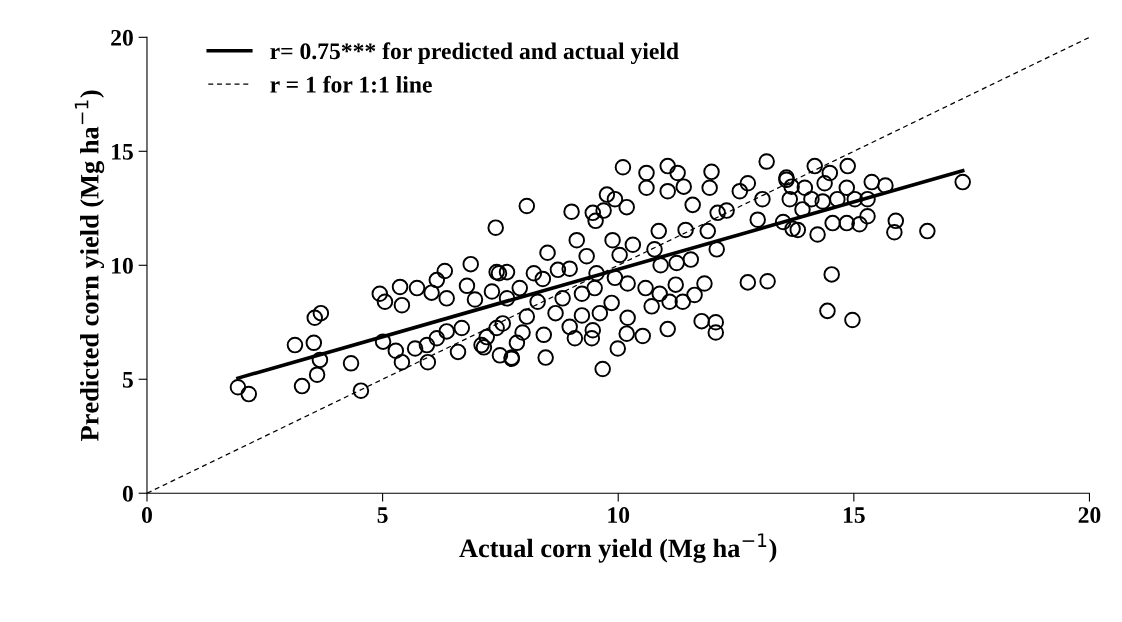 Image resolution: width=1122 pixels, height=622 pixels. Describe the element at coordinates (146, 515) in the screenshot. I see `x-tick-label: 0` at that location.